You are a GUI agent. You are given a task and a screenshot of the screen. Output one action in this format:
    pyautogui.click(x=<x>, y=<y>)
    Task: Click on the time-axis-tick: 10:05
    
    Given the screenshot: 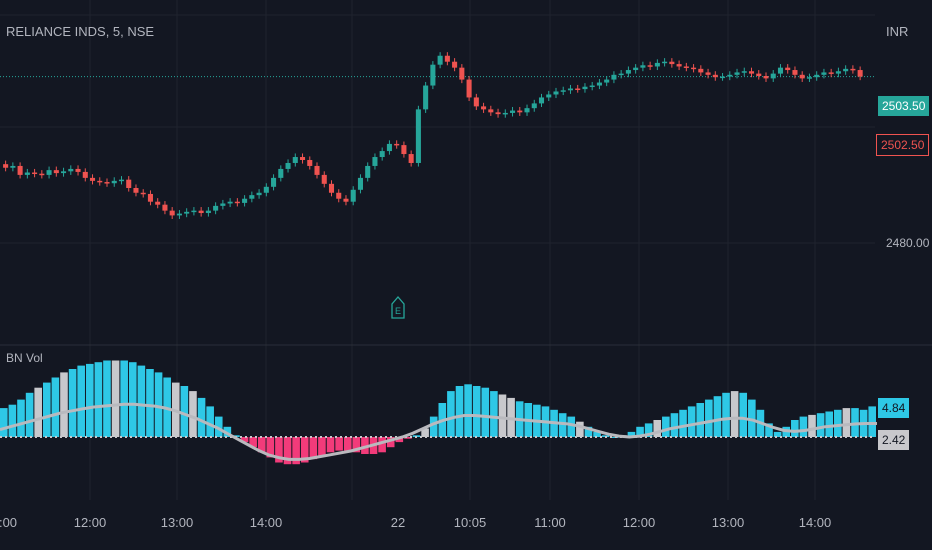 What is the action you would take?
    pyautogui.click(x=470, y=522)
    